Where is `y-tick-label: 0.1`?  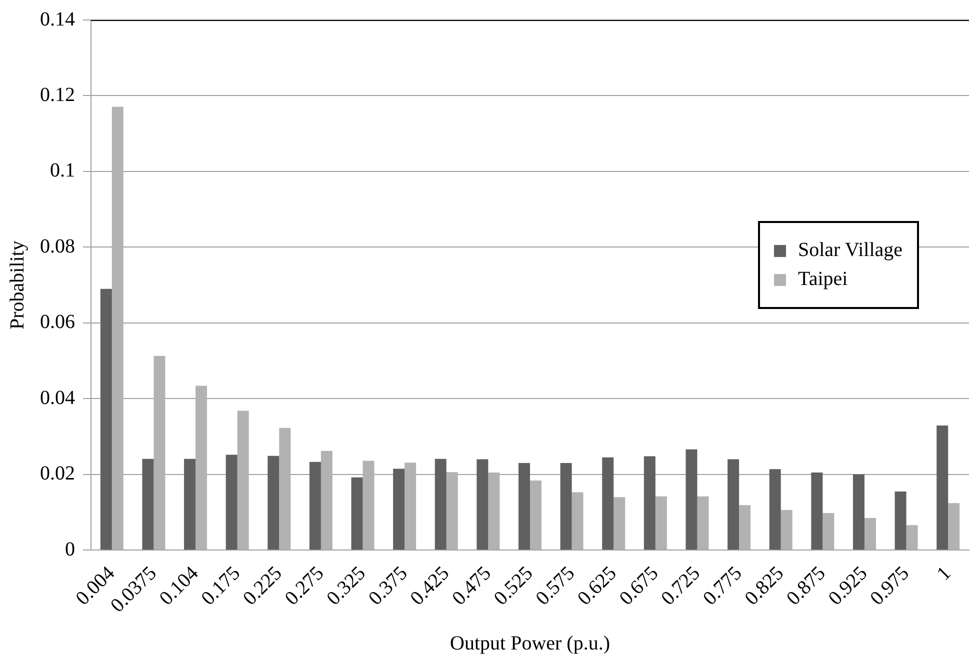 y-tick-label: 0.1 is located at coordinates (62, 171).